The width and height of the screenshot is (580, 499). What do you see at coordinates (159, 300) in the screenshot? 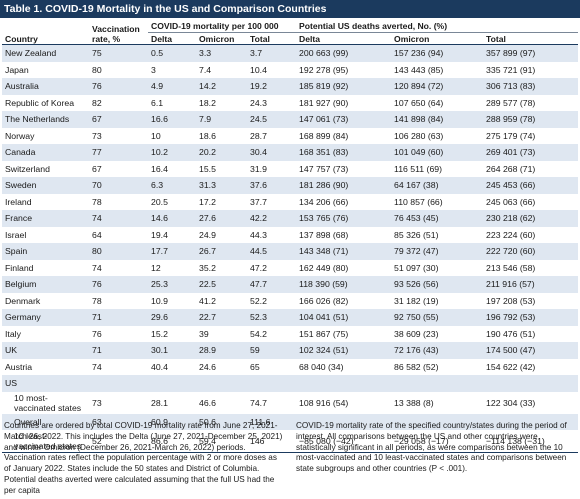
I see `mortality-delta-cell: 10.9` at bounding box center [159, 300].